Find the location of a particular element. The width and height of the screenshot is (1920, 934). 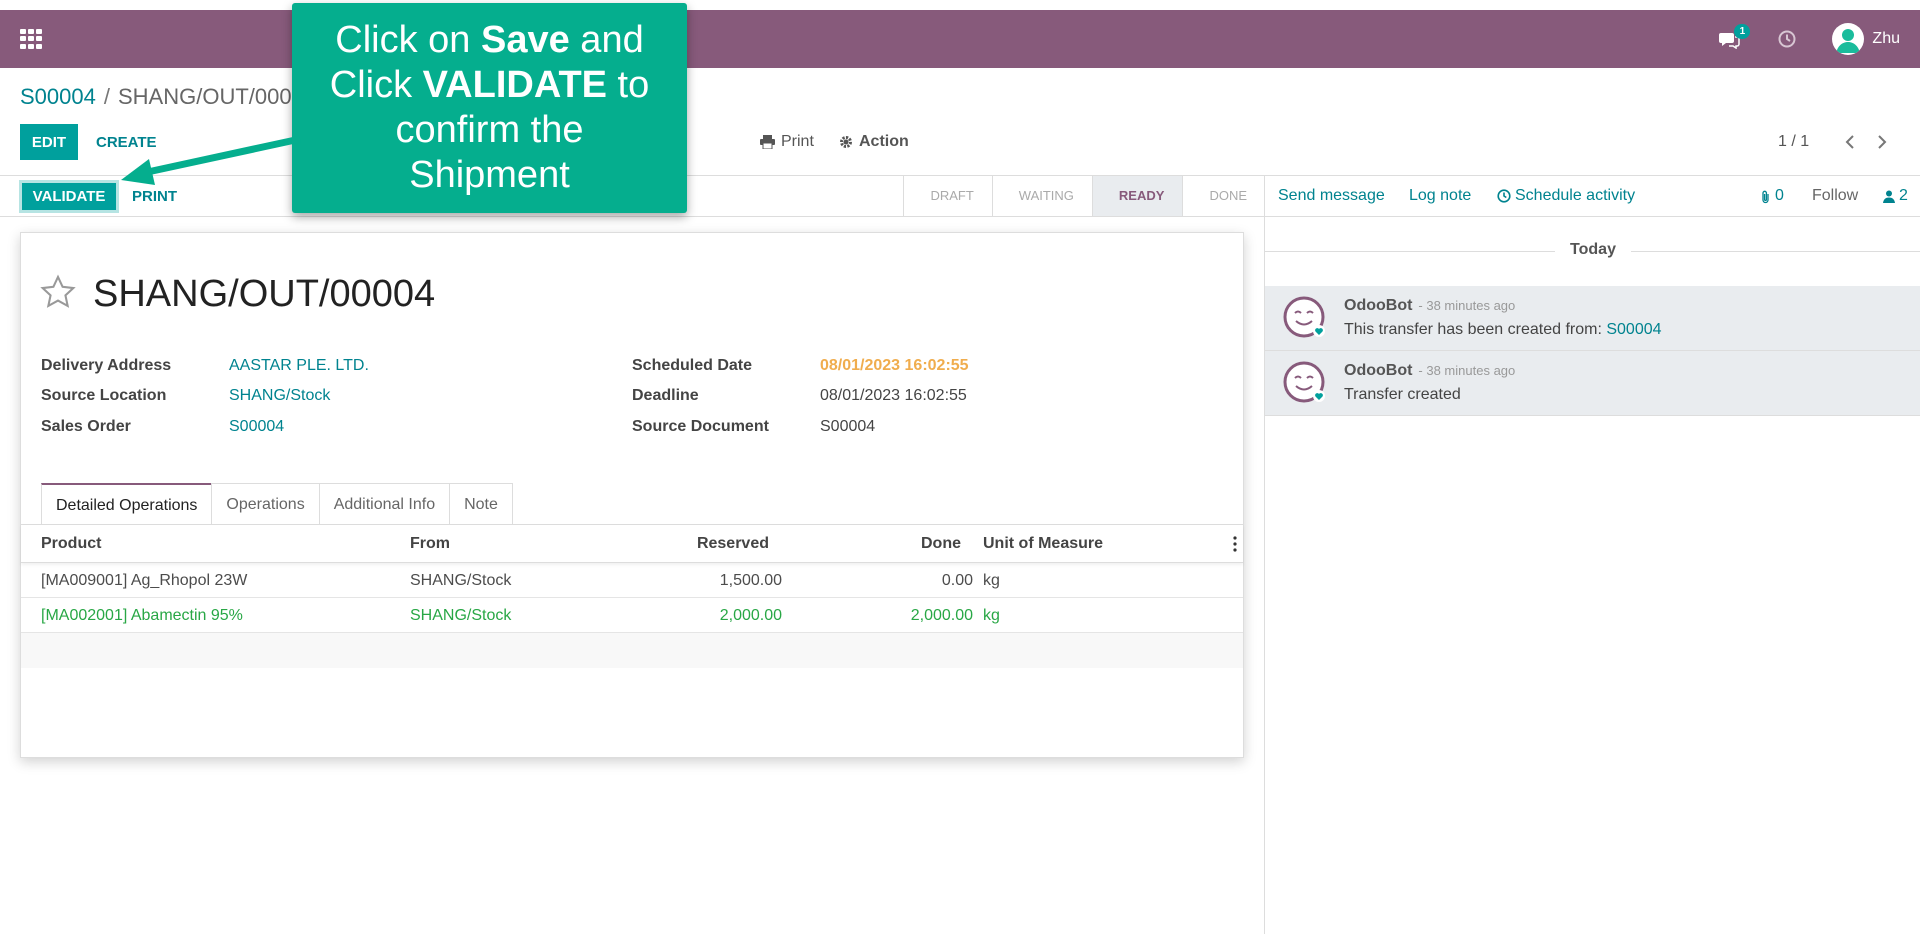

activity-clock-icon is located at coordinates (1787, 39).